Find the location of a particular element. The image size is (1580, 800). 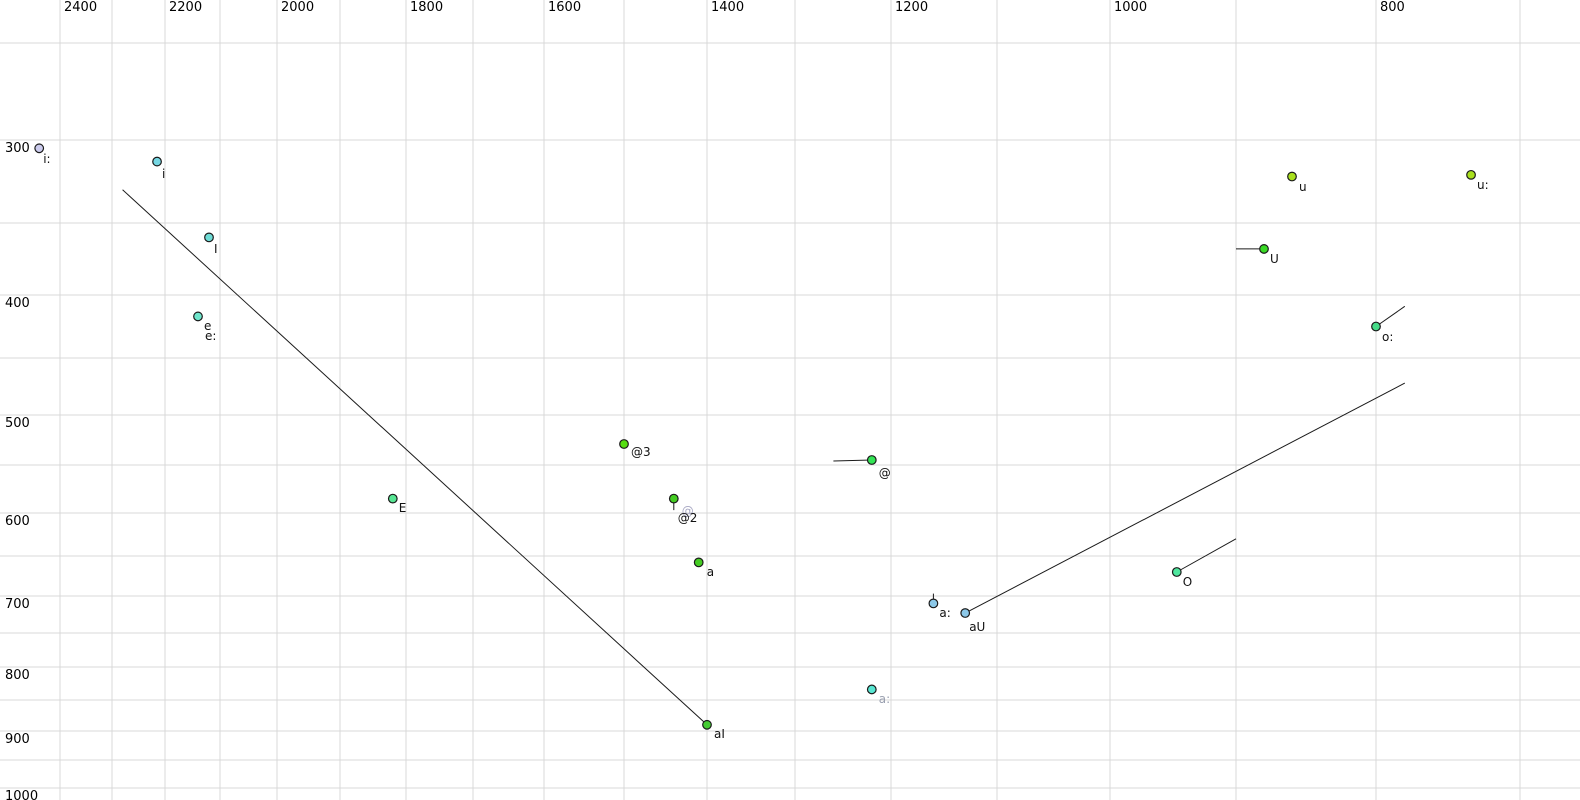

trajectory-line-O is located at coordinates (1206, 555).